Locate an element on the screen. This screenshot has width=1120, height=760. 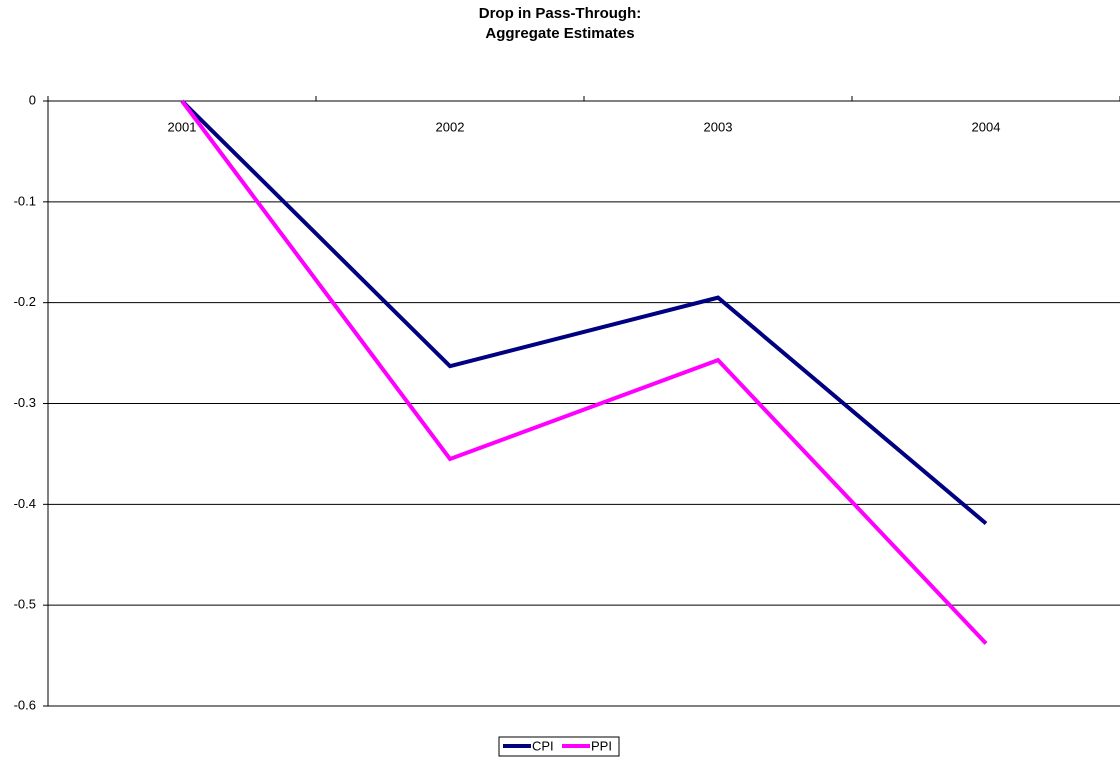
legend-label: PPI is located at coordinates (601, 745).